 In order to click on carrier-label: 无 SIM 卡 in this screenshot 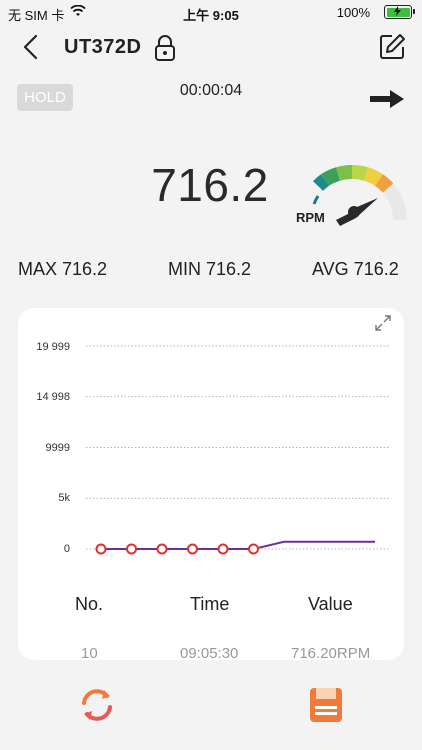, I will do `click(36, 15)`.